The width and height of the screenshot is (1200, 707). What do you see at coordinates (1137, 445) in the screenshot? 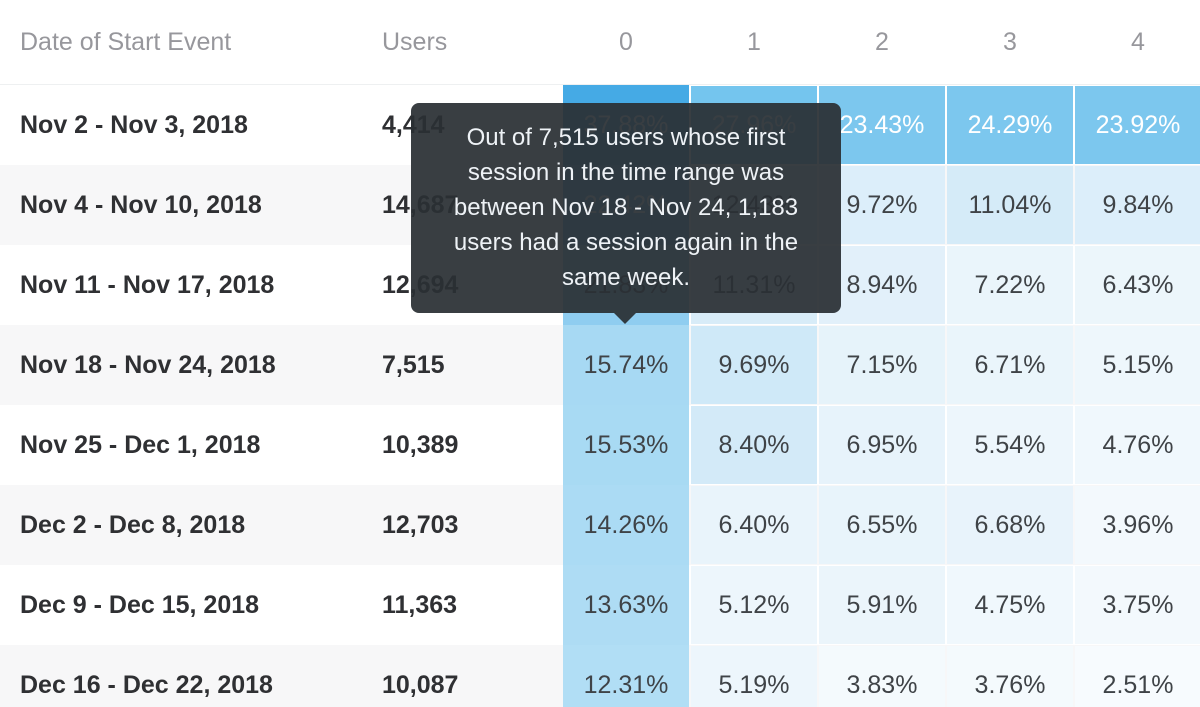
I see `retention-cell: 4.76%` at bounding box center [1137, 445].